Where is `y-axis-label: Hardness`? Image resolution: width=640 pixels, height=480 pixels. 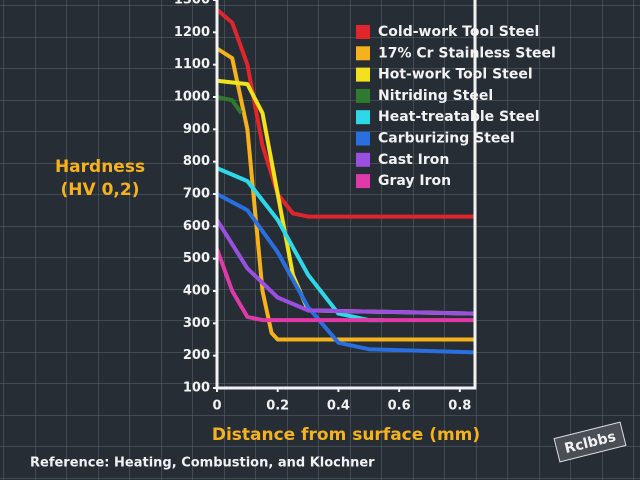 y-axis-label: Hardness is located at coordinates (100, 167).